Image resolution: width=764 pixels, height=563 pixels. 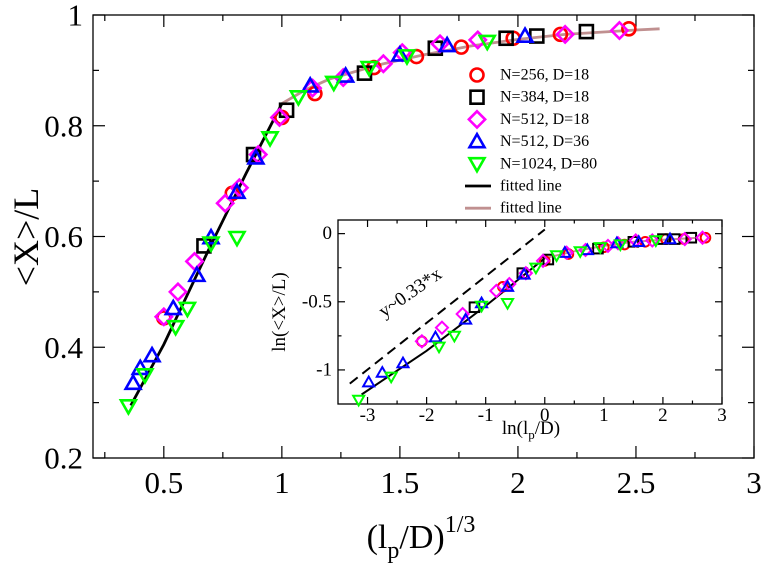 I want to click on inset-x-tick-label: 0, so click(x=545, y=415).